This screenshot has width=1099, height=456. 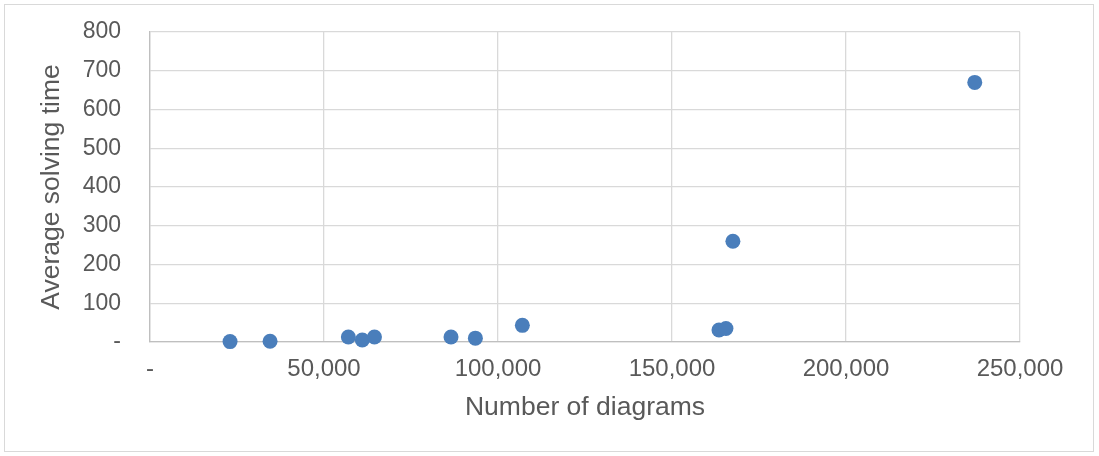 I want to click on y-tick-label: 100, so click(x=101, y=301).